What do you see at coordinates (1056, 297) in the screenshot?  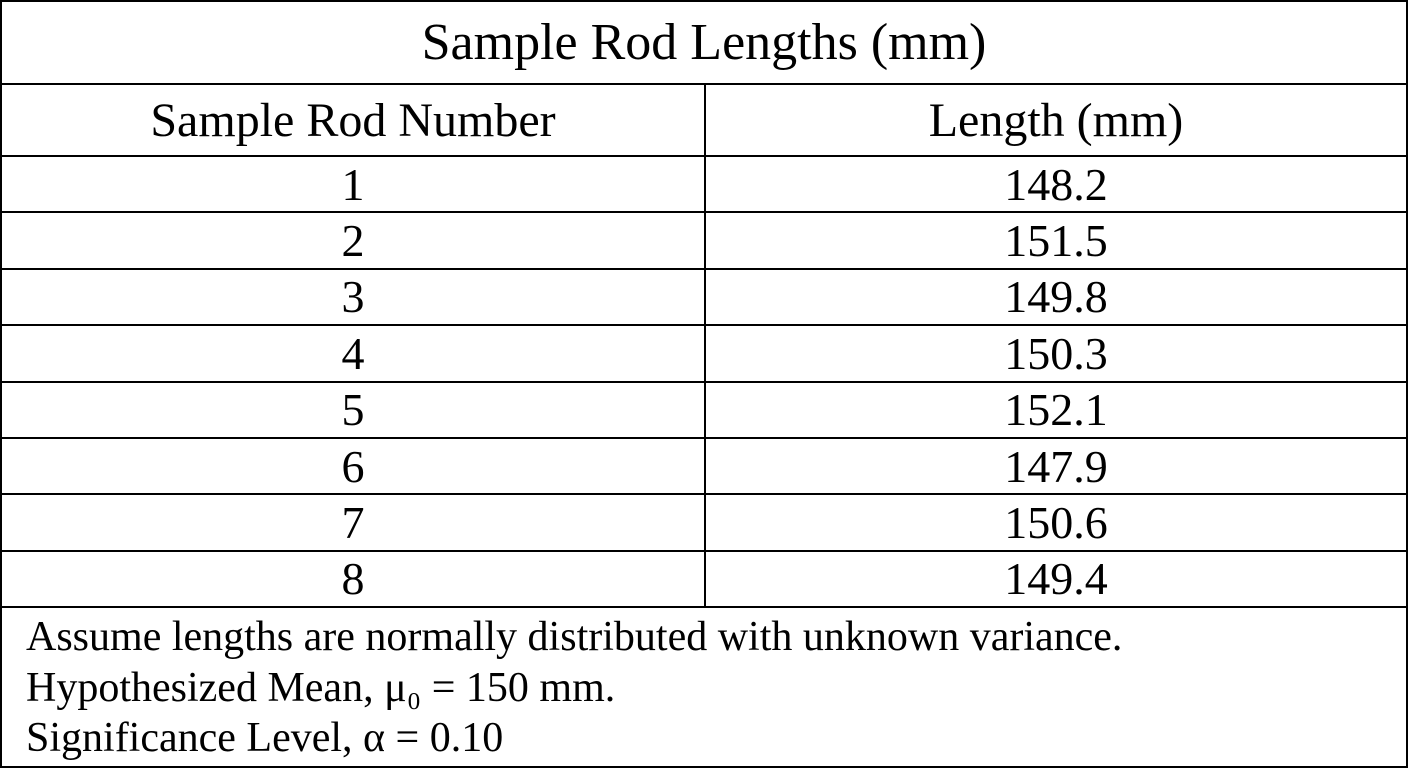 I see `table-cell: 149.8` at bounding box center [1056, 297].